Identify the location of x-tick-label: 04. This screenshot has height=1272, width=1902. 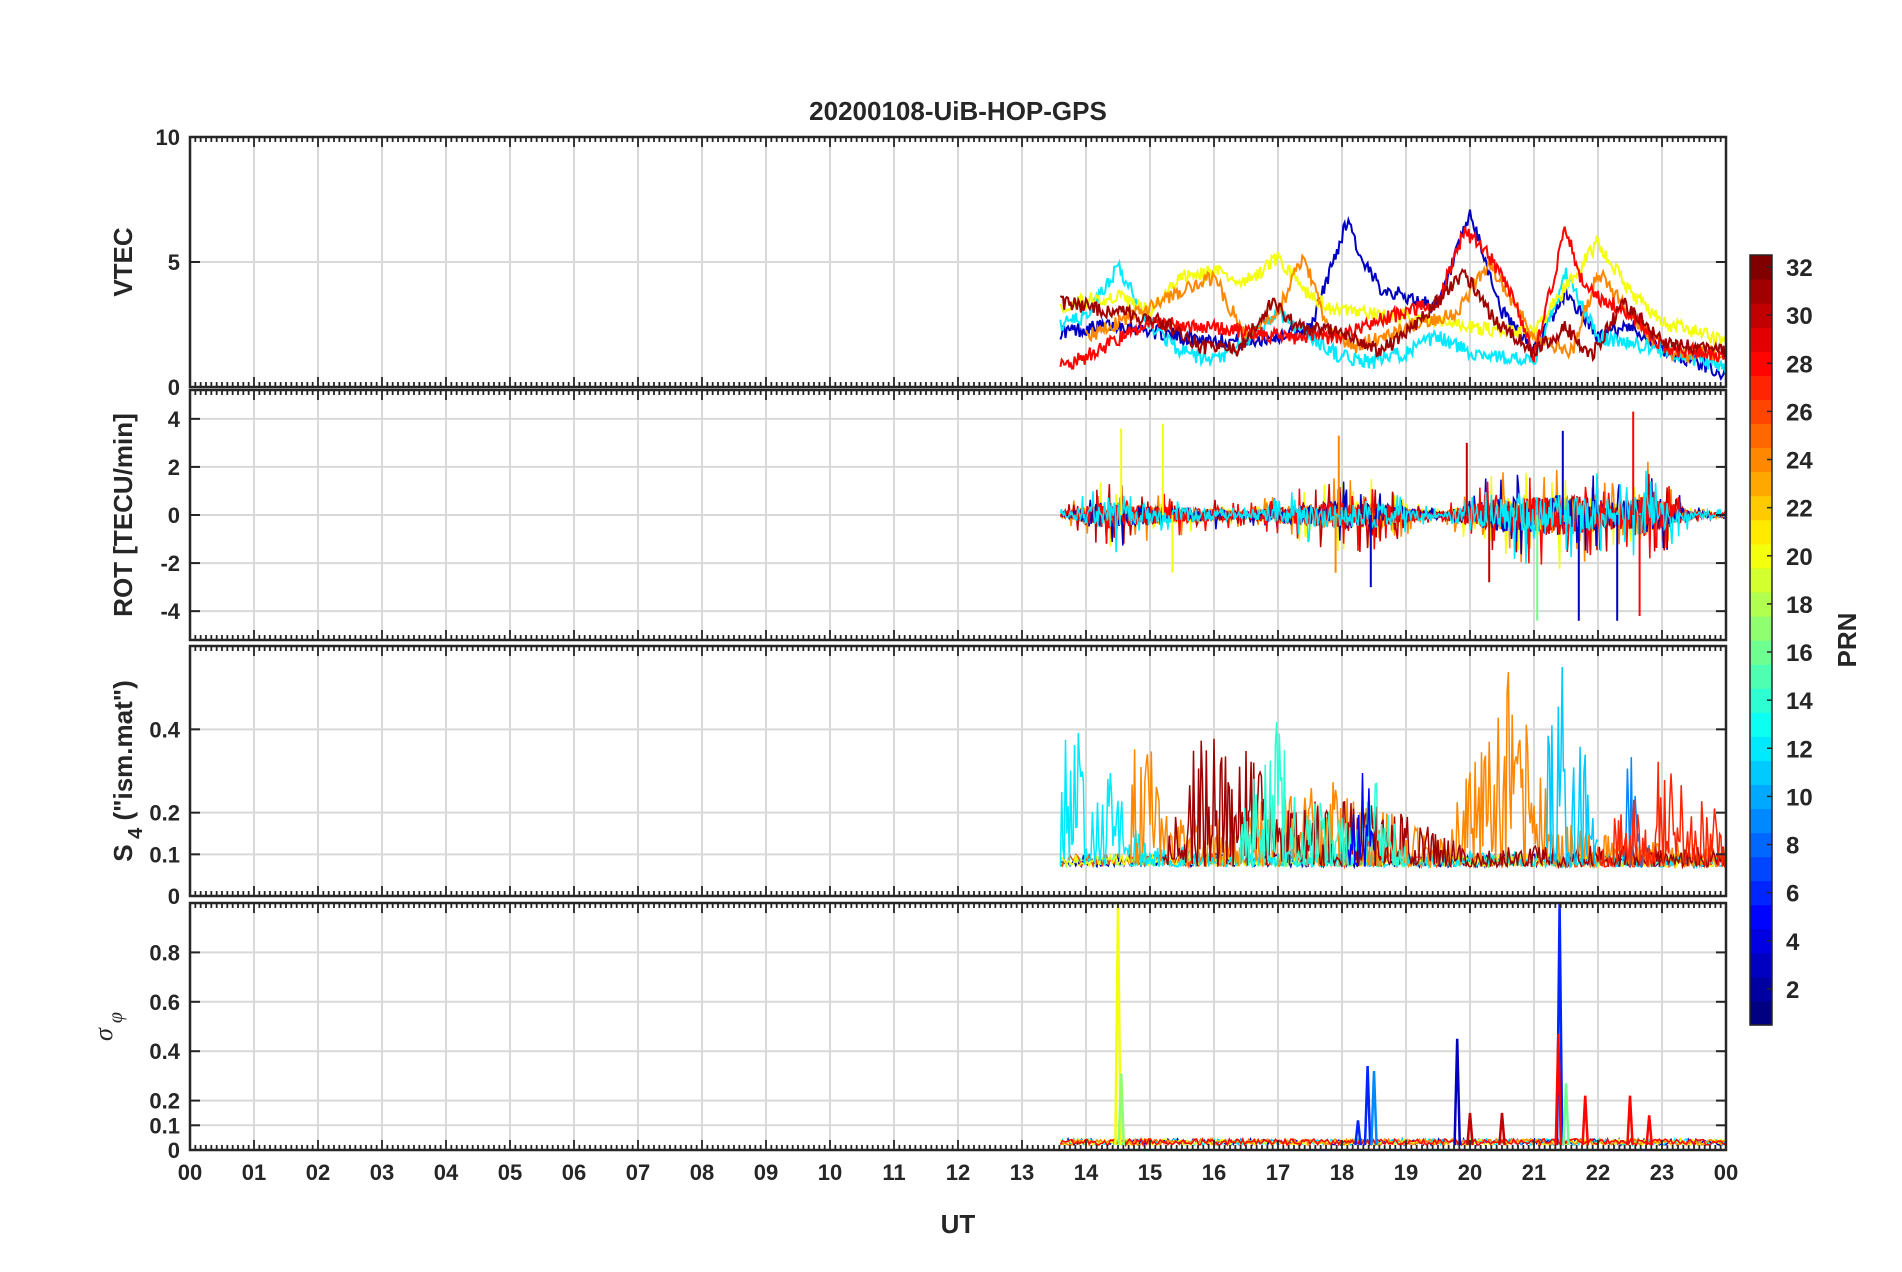
(446, 1172).